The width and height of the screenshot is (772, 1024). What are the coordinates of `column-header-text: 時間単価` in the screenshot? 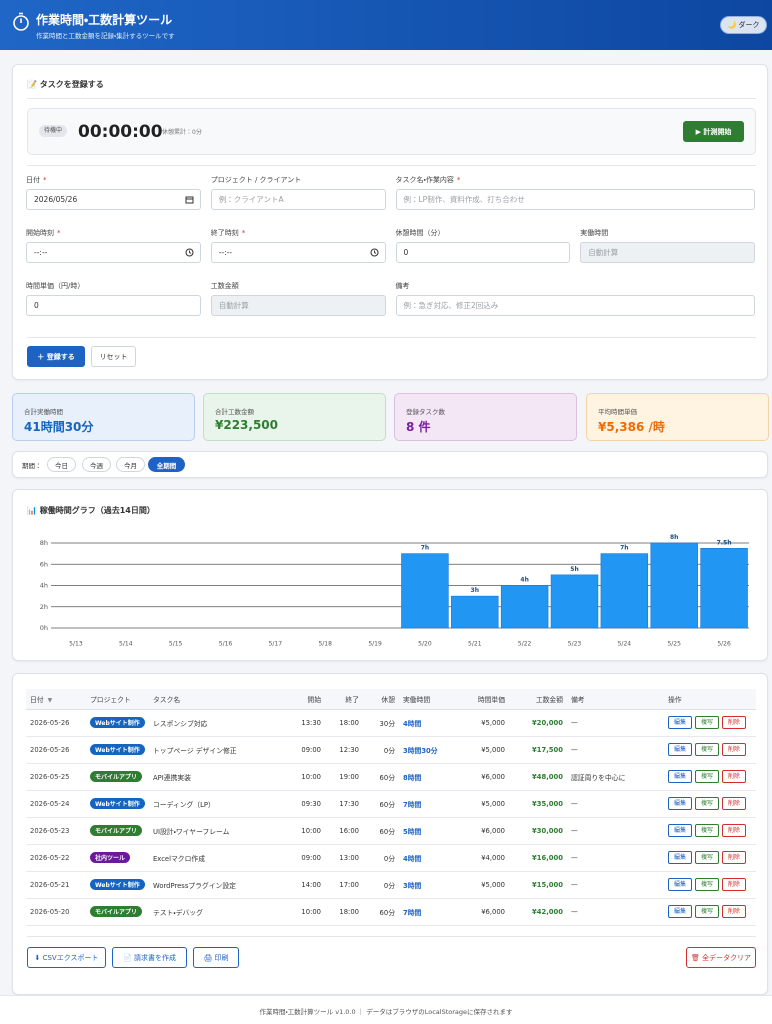 It's located at (491, 699).